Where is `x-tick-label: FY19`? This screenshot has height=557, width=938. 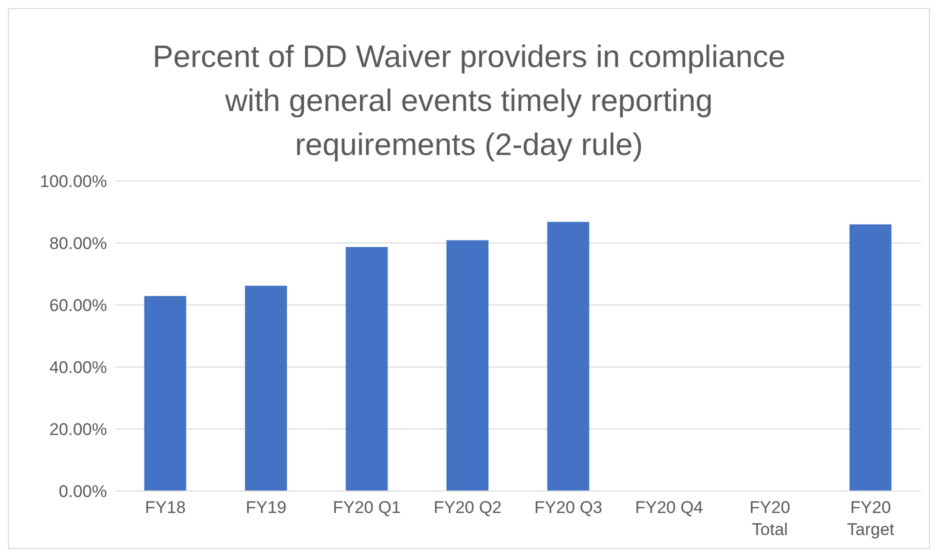
x-tick-label: FY19 is located at coordinates (266, 507).